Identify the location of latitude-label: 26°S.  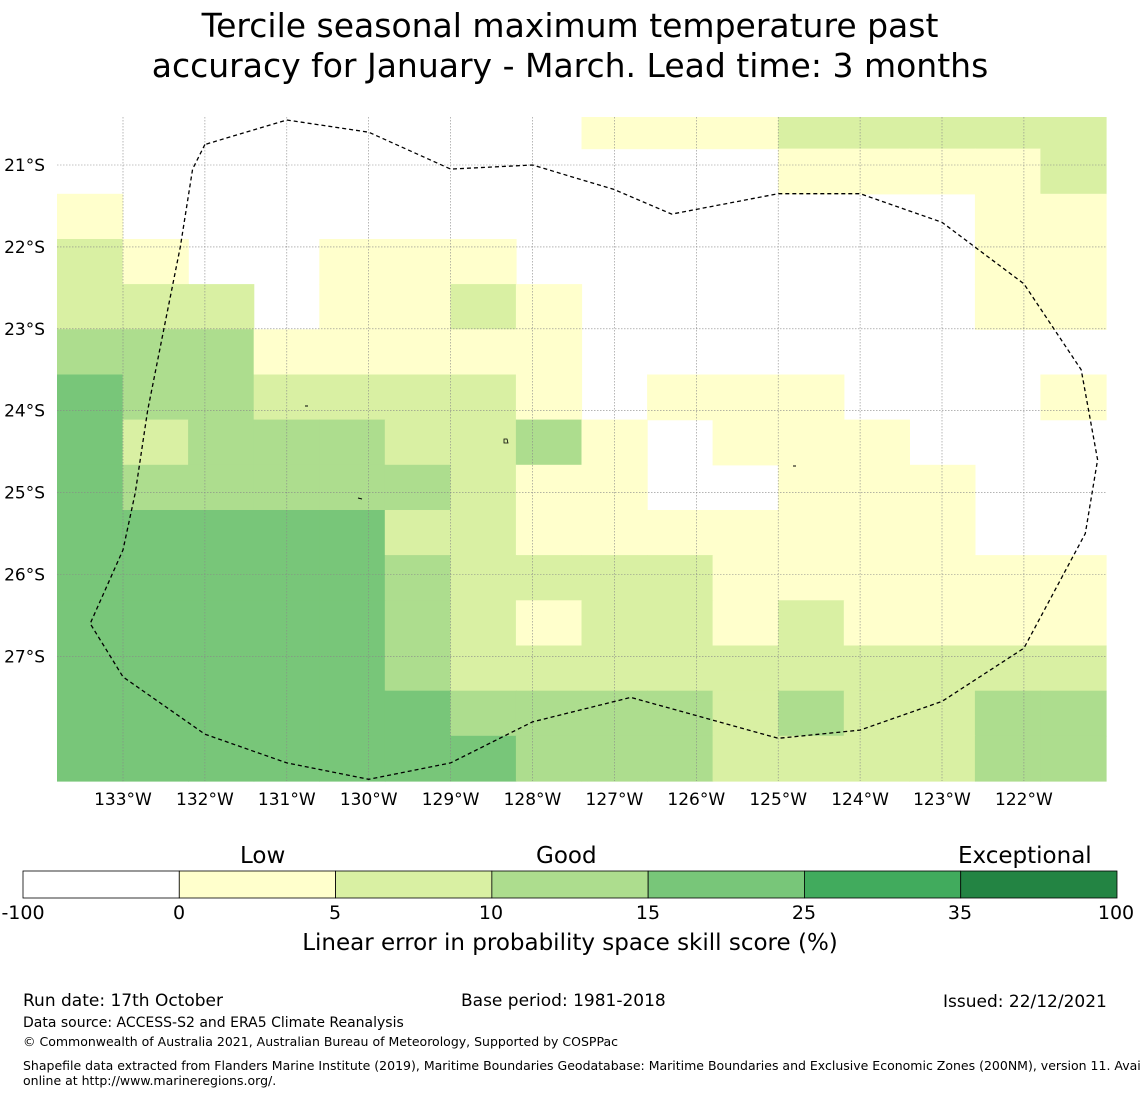
(24, 576).